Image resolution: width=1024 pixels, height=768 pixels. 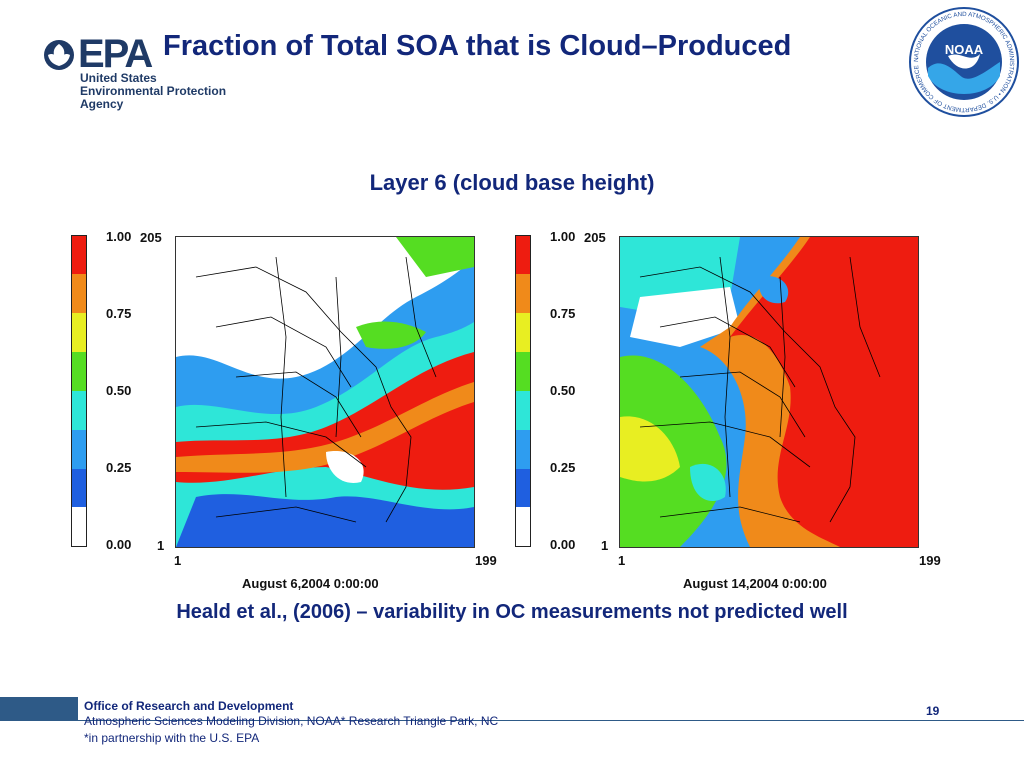 I want to click on footer-divider, so click(x=551, y=720).